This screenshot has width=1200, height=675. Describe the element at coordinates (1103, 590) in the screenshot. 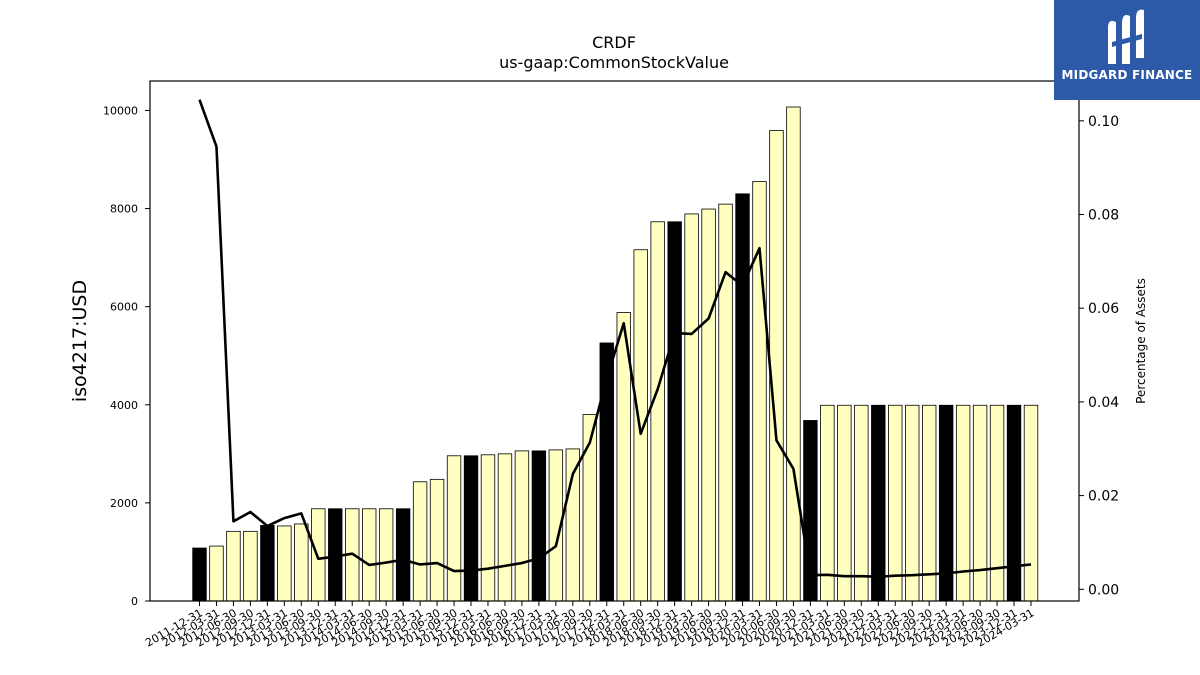

I see `y2-tick-label: 0.00` at that location.